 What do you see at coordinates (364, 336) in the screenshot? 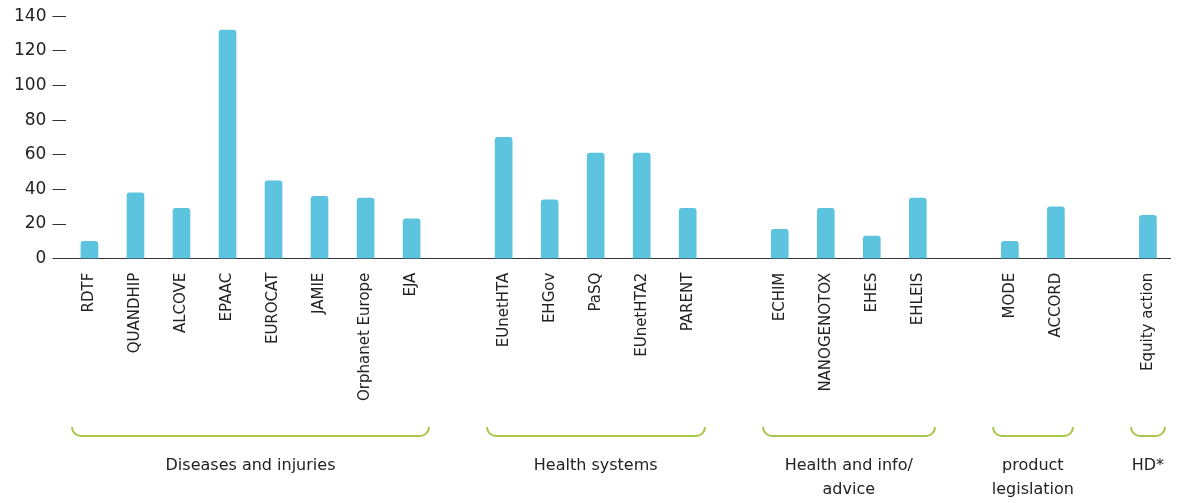
I see `x-tick-label: Orphanet Europe` at bounding box center [364, 336].